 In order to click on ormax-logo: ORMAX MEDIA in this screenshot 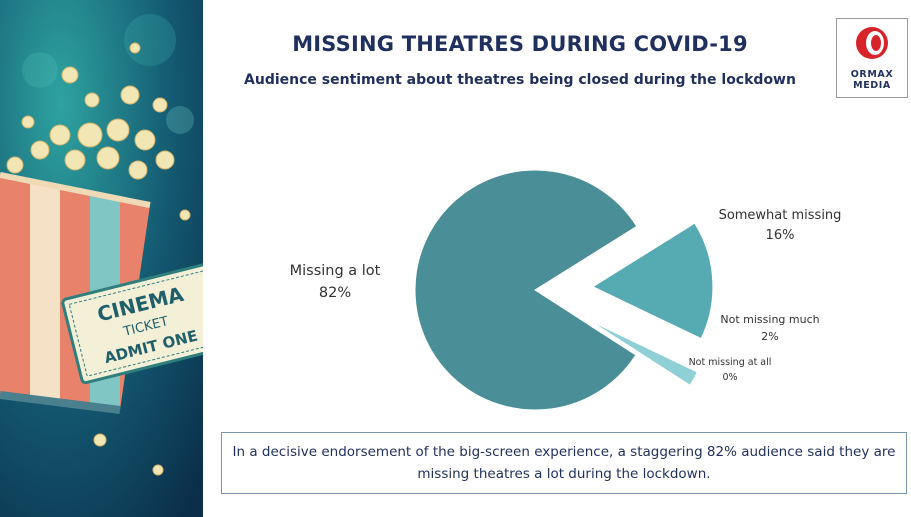, I will do `click(872, 58)`.